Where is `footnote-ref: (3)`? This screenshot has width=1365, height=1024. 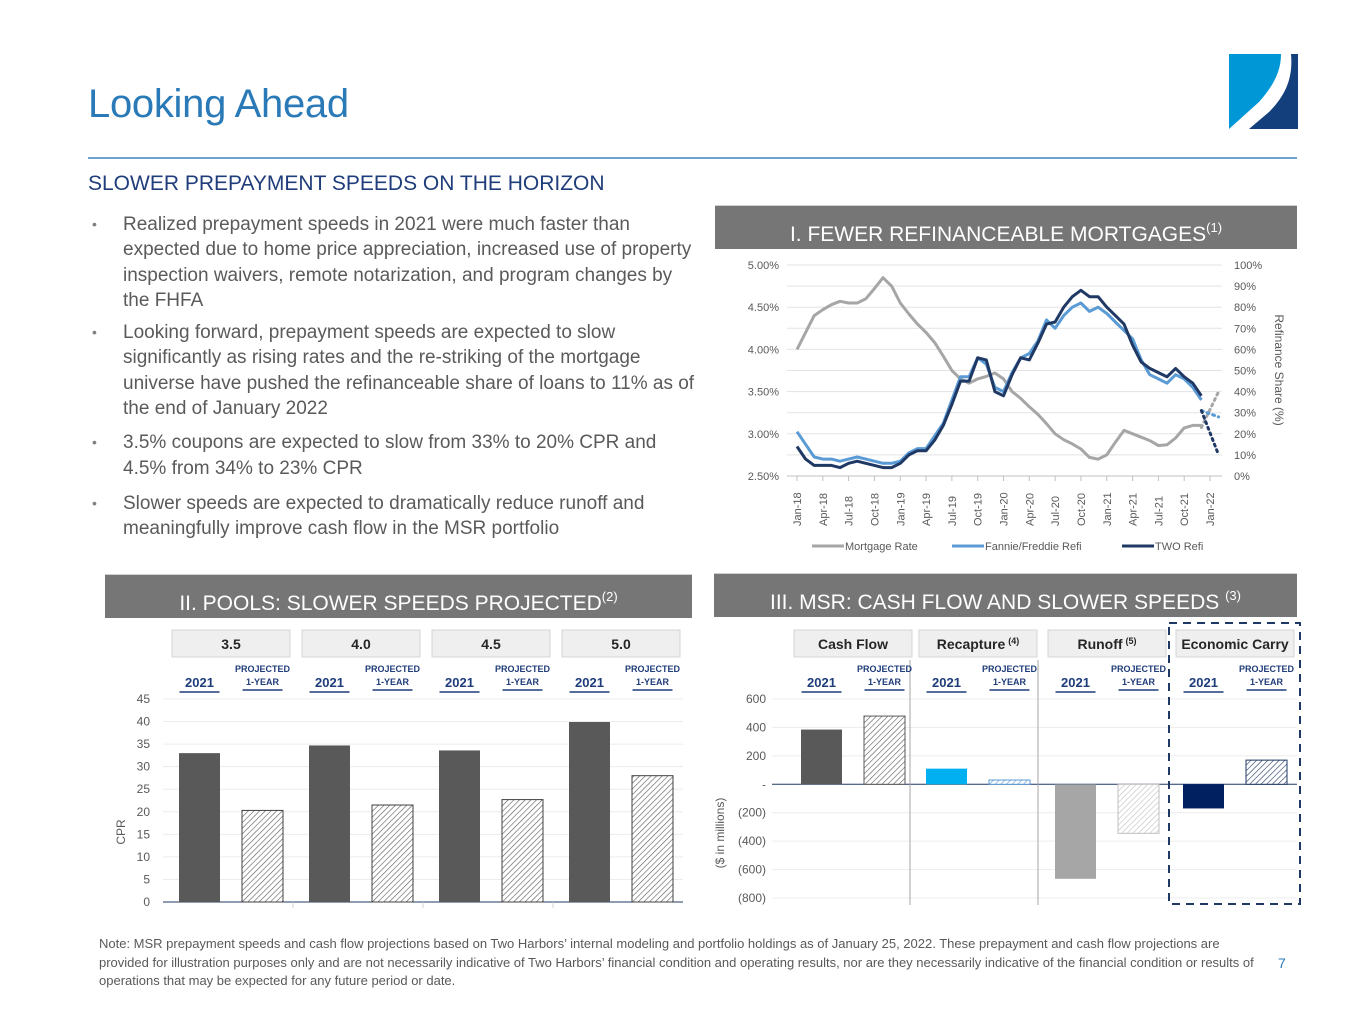
footnote-ref: (3) is located at coordinates (1233, 595).